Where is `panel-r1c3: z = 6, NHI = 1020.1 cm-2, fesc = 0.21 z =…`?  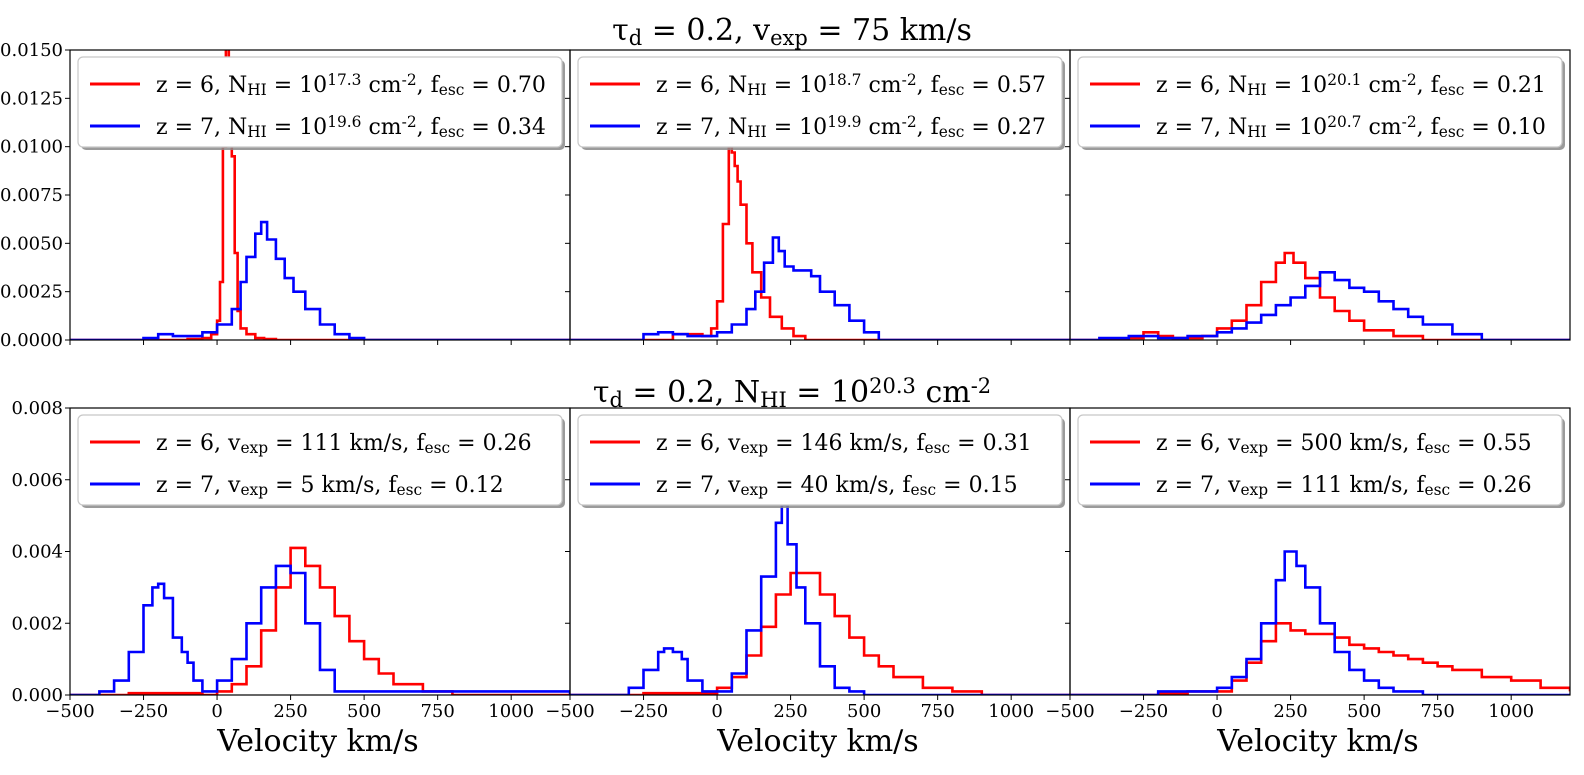
panel-r1c3: z = 6, NHI = 1020.1 cm-2, fesc = 0.21 z =… is located at coordinates (1318, 197).